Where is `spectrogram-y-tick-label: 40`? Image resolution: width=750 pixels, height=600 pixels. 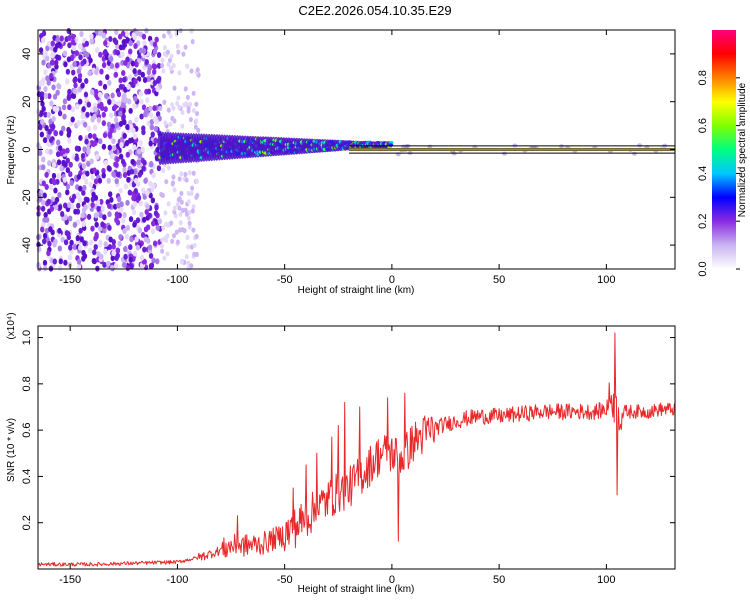
spectrogram-y-tick-label: 40 is located at coordinates (27, 54).